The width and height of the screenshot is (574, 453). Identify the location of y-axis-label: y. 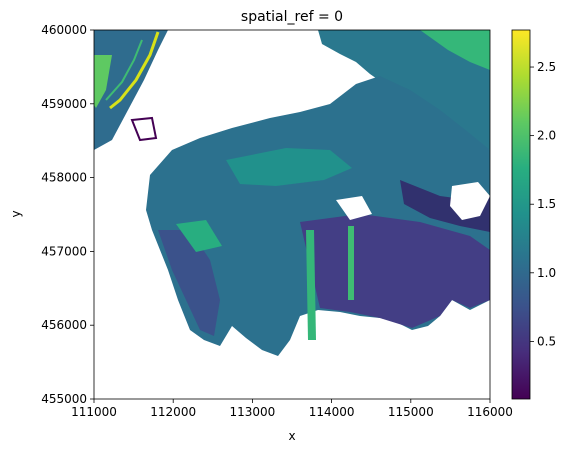
(16, 213).